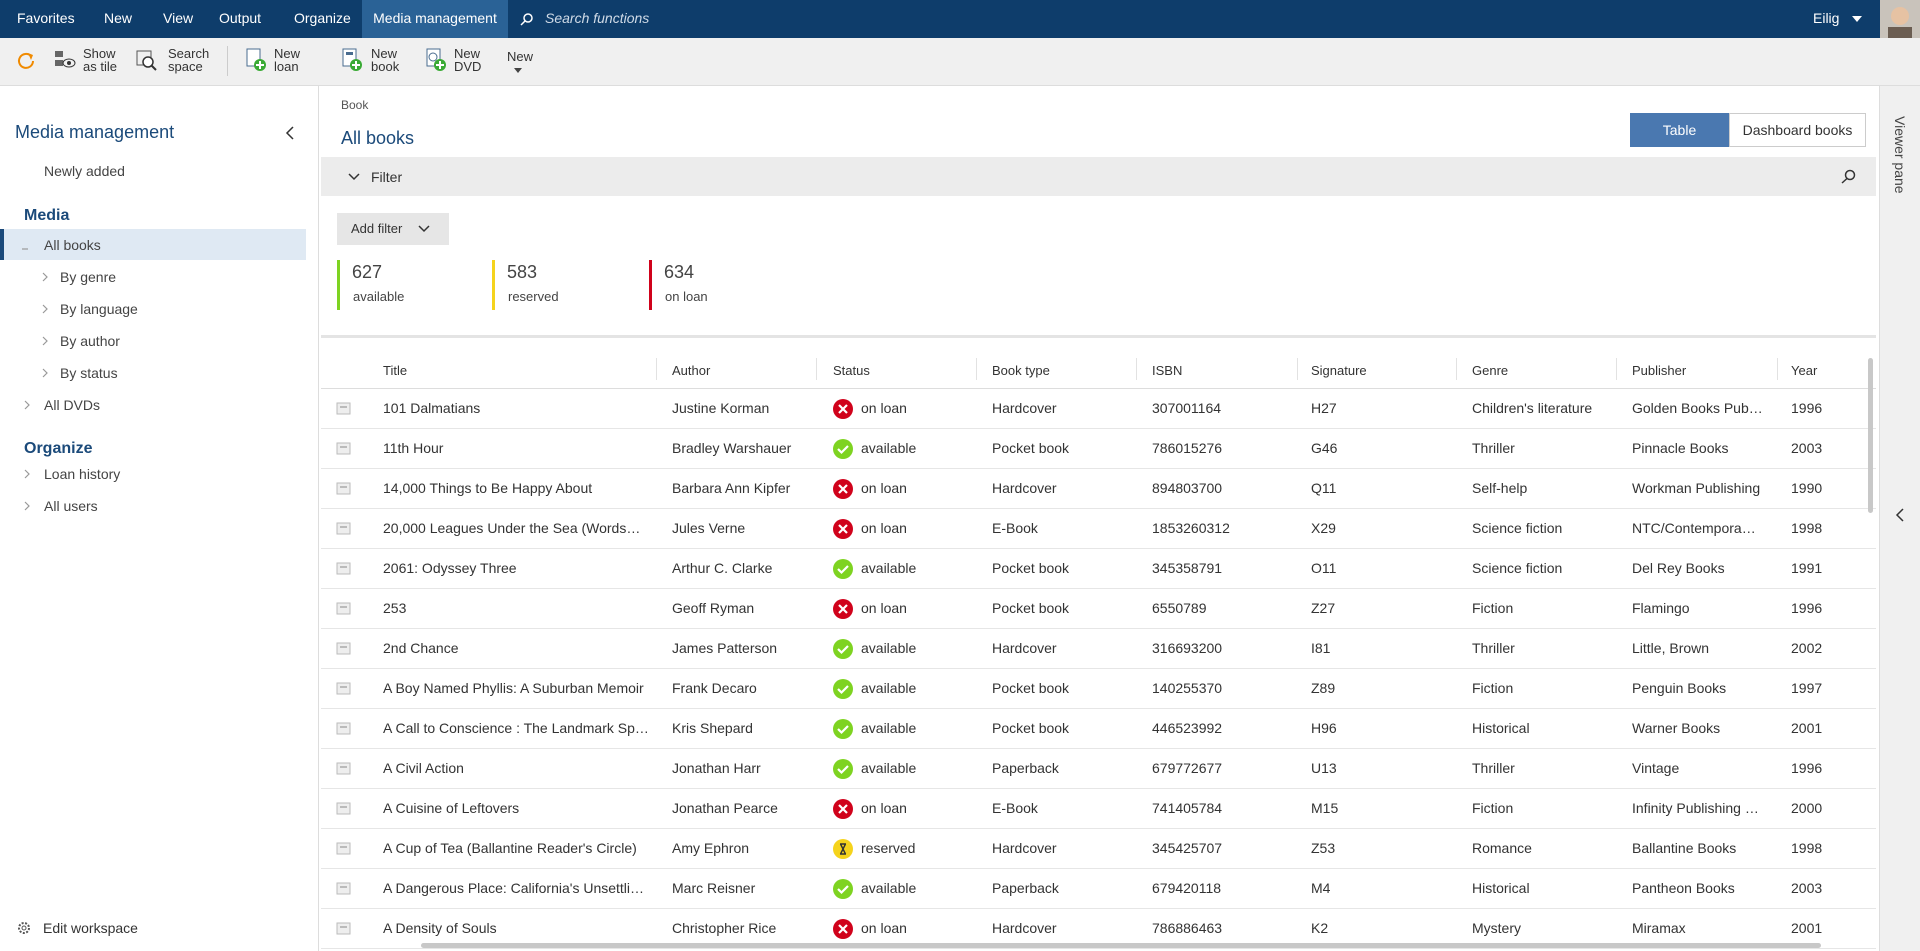 The height and width of the screenshot is (951, 1920). I want to click on nav-item: Loan history, so click(82, 474).